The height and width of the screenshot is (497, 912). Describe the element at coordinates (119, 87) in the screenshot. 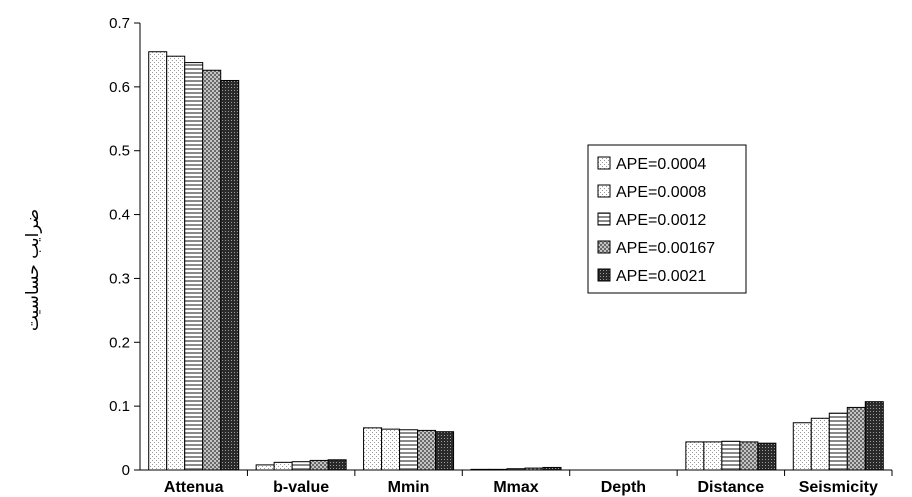

I see `y-tick-label: 0.6` at that location.